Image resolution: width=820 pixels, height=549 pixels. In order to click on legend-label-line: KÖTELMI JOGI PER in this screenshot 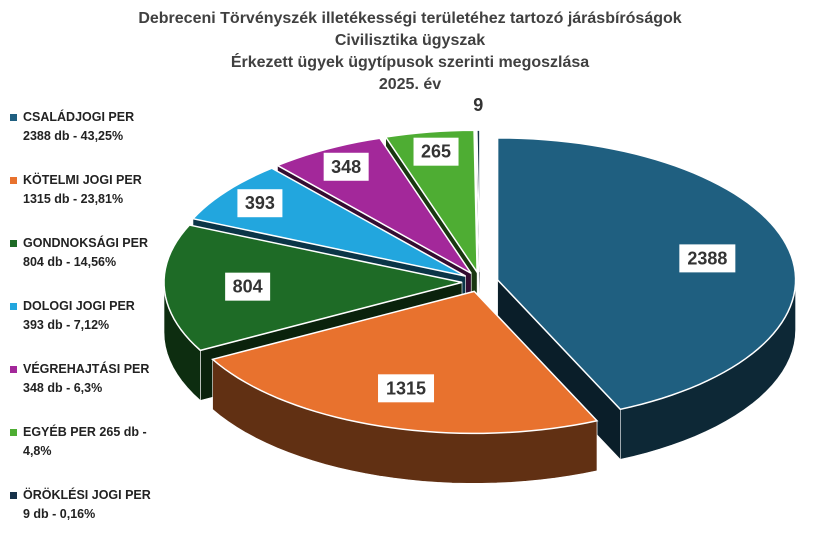, I will do `click(82, 180)`.